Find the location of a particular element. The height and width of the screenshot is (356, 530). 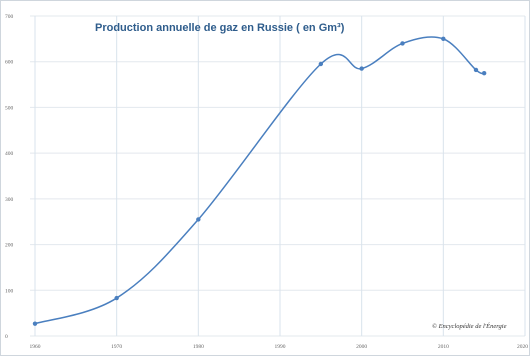

x-tick-label: 1960 is located at coordinates (35, 347).